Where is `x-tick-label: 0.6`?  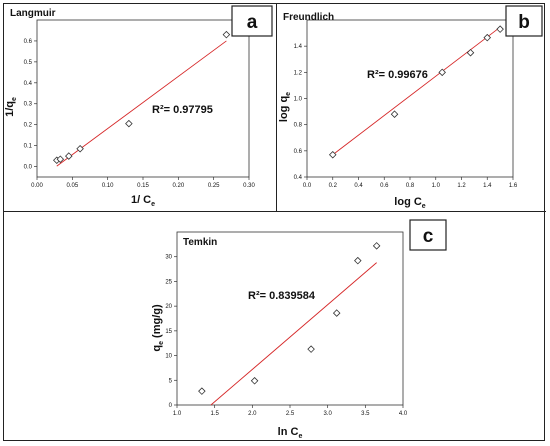
x-tick-label: 0.6 is located at coordinates (384, 186).